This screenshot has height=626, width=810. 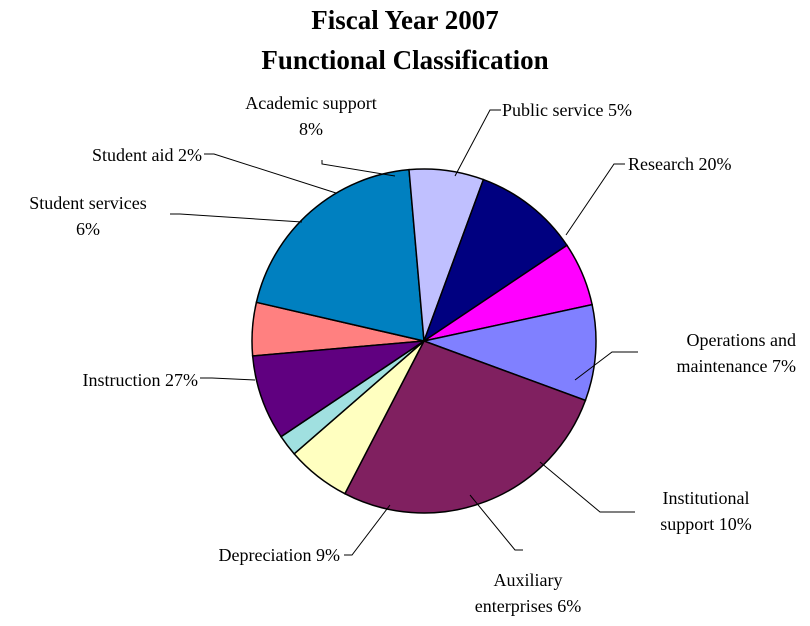 I want to click on slice-label-9: Academic support 8%, so click(x=310, y=116).